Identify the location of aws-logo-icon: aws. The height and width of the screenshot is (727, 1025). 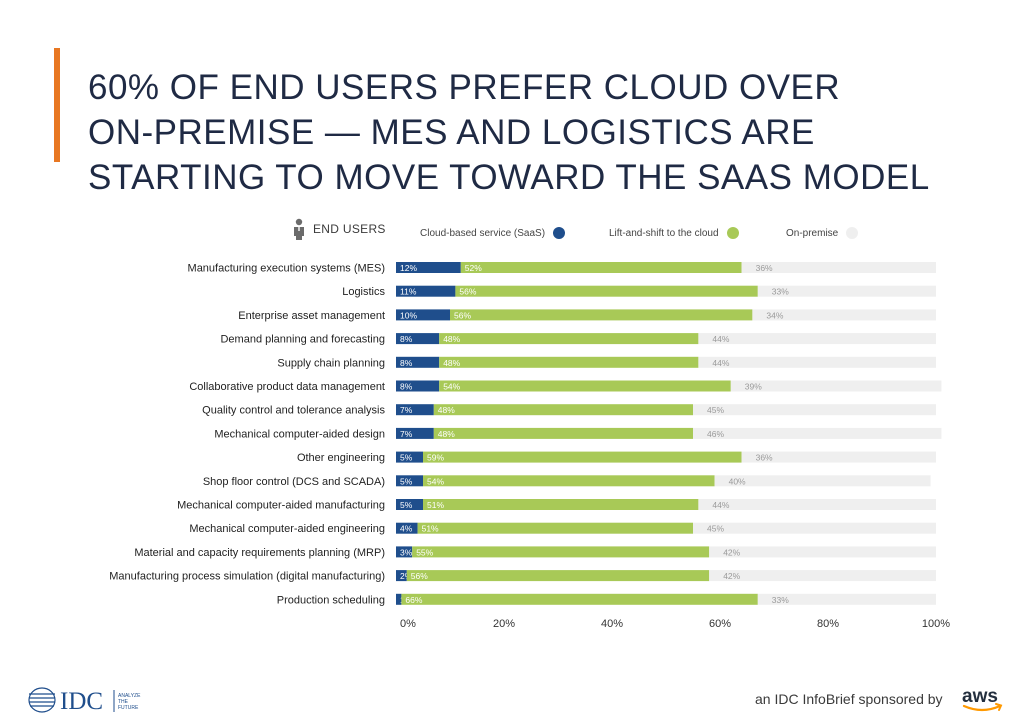
(982, 699).